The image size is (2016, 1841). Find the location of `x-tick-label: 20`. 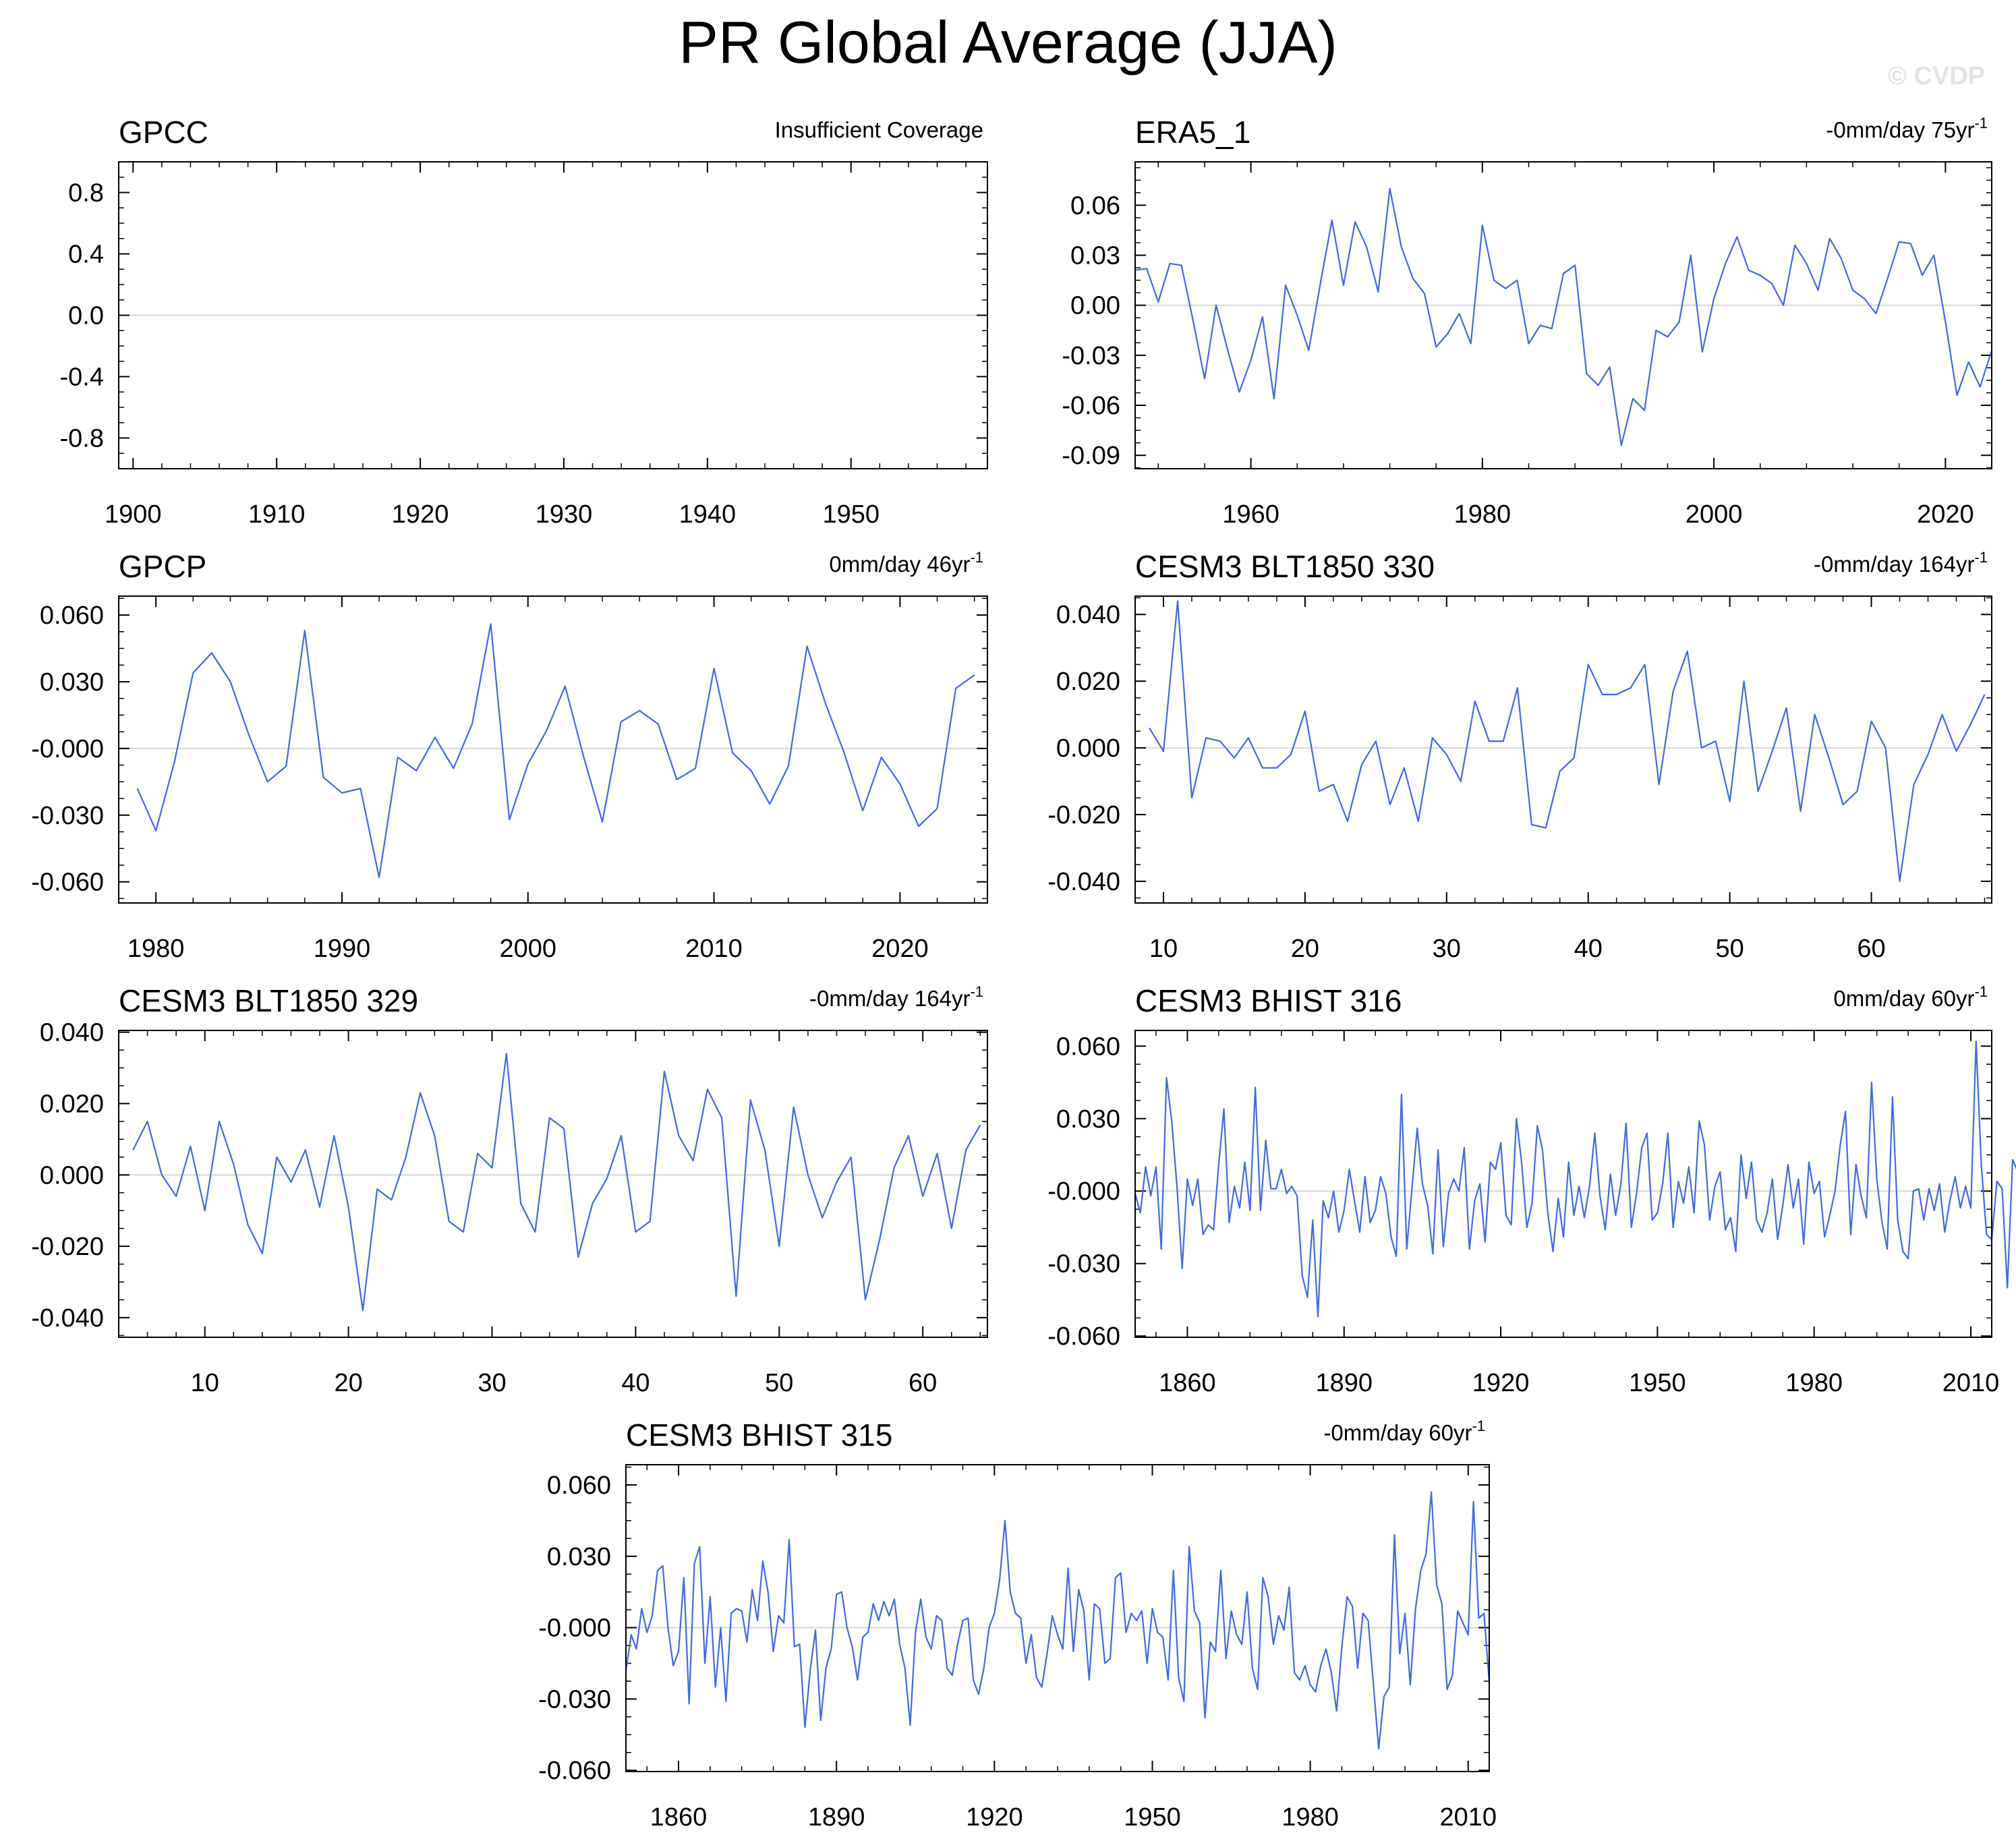

x-tick-label: 20 is located at coordinates (348, 1383).